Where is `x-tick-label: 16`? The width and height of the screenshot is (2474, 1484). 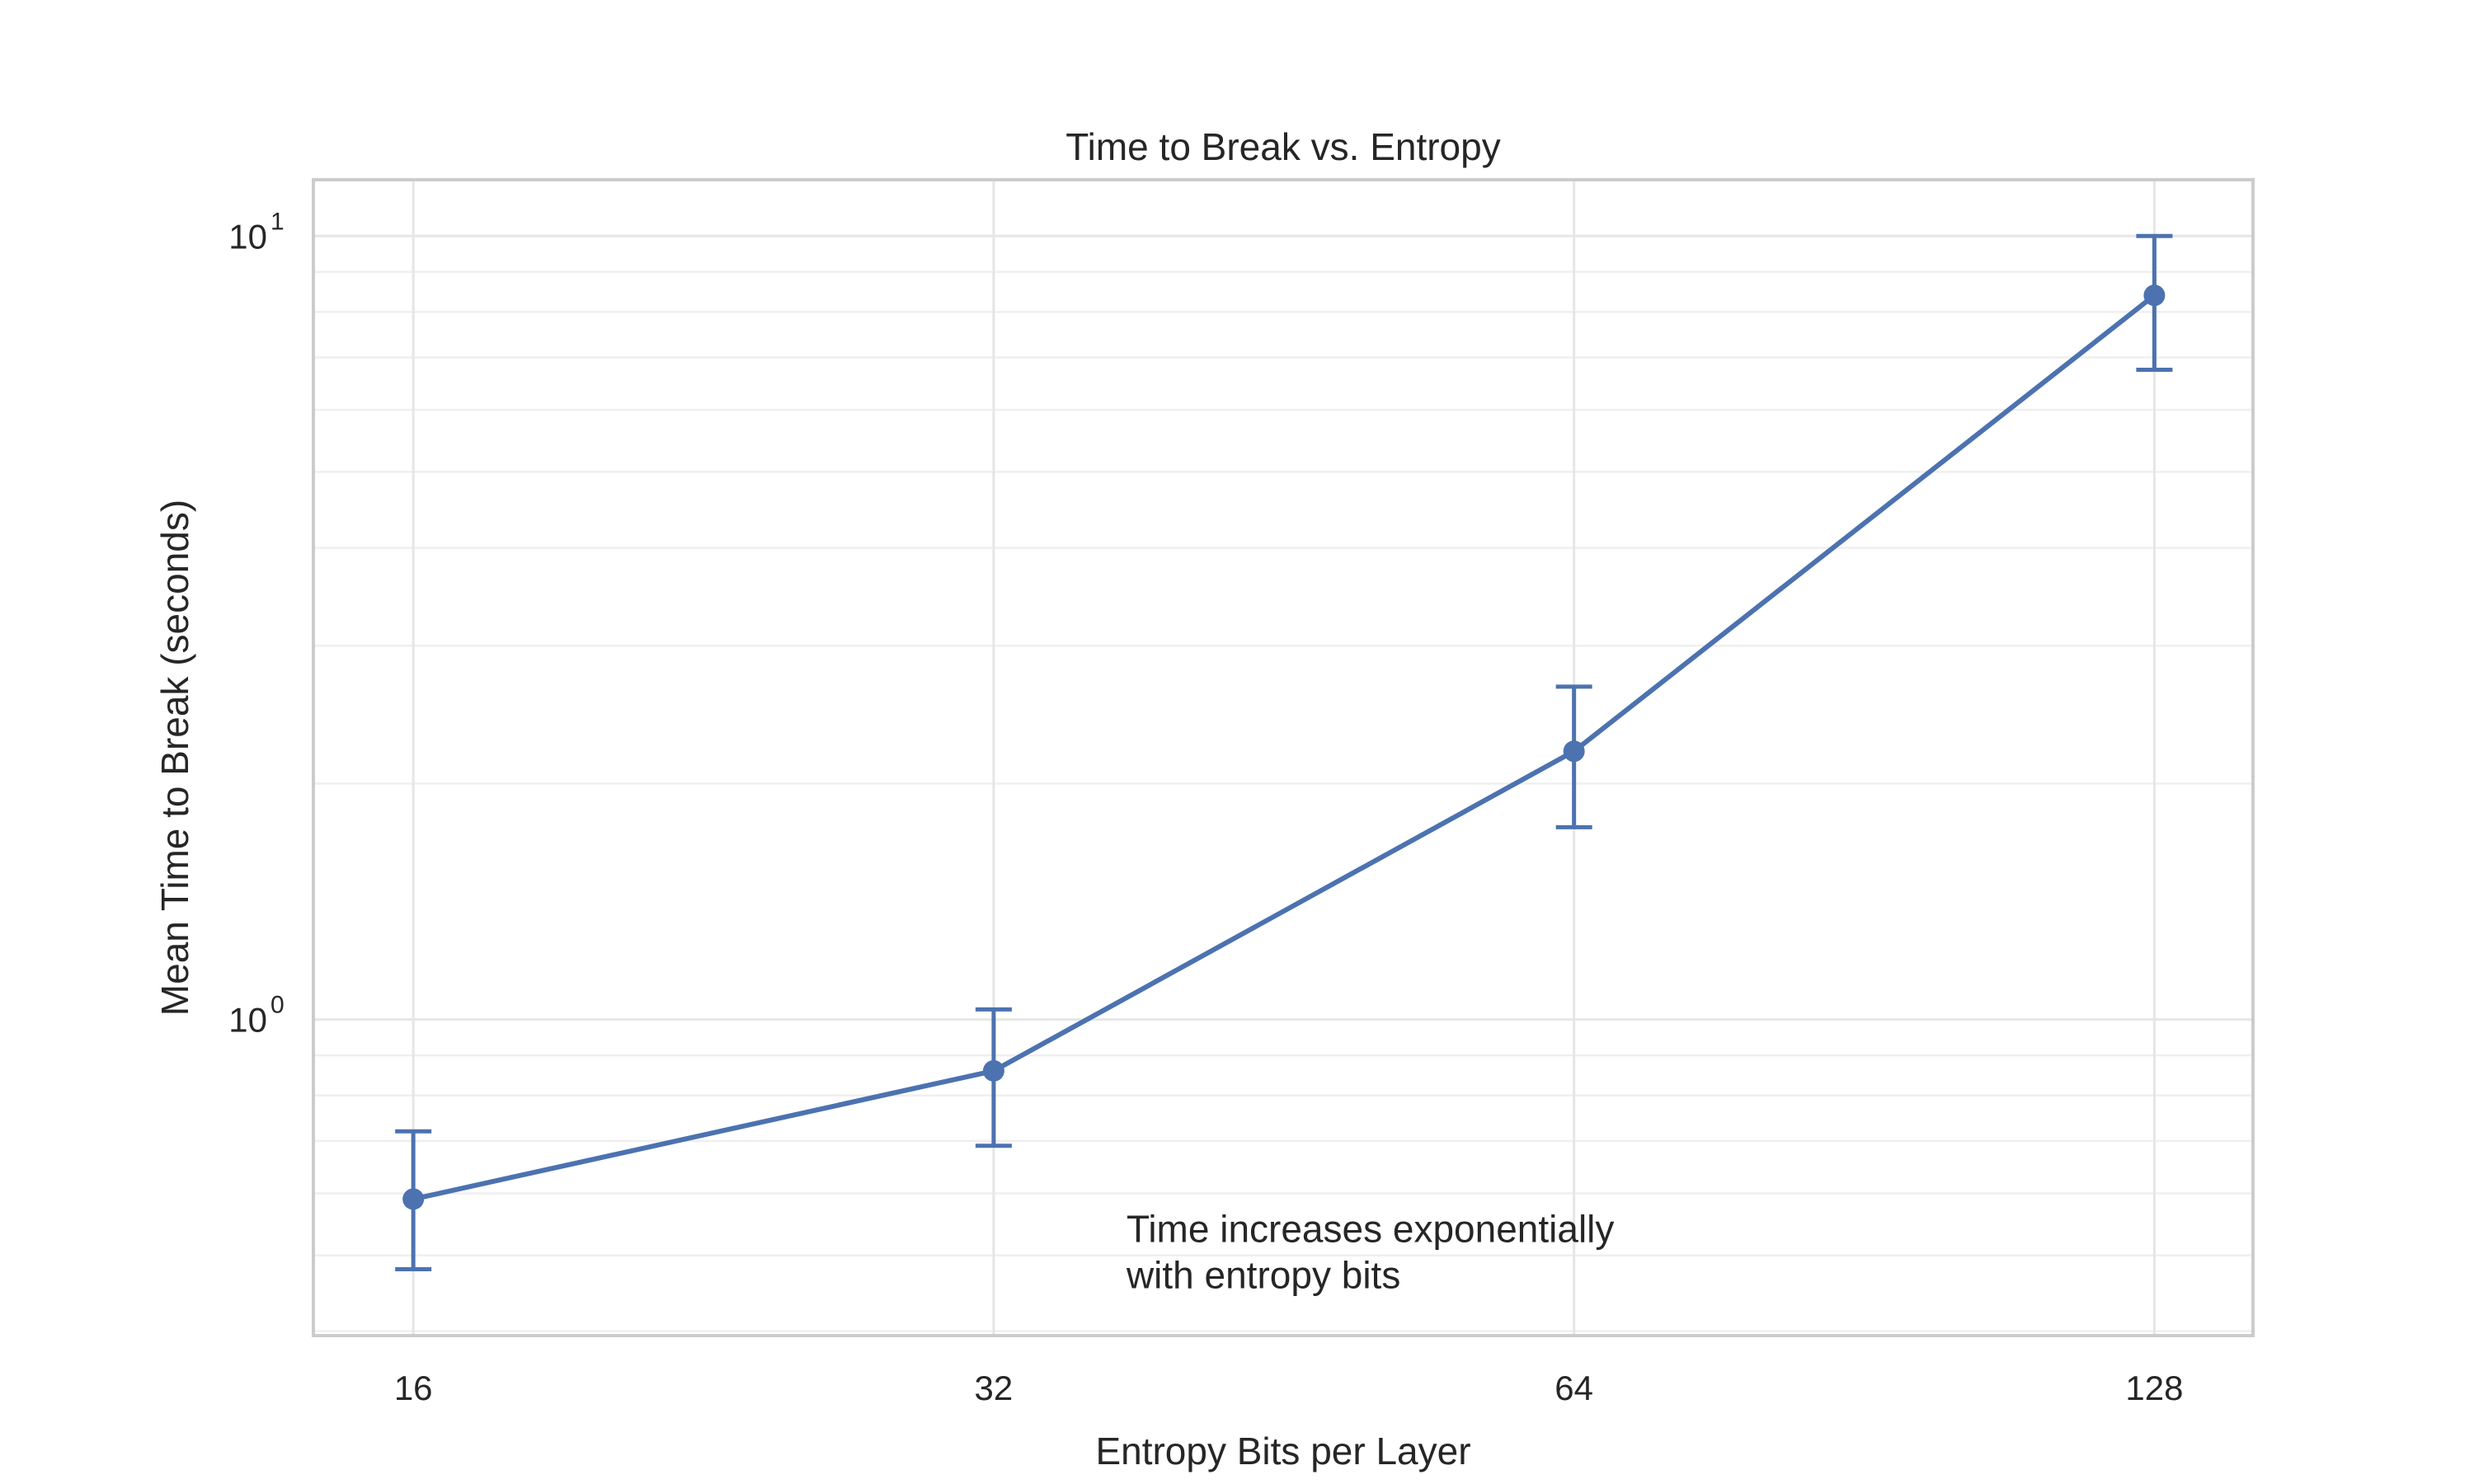 x-tick-label: 16 is located at coordinates (413, 1388).